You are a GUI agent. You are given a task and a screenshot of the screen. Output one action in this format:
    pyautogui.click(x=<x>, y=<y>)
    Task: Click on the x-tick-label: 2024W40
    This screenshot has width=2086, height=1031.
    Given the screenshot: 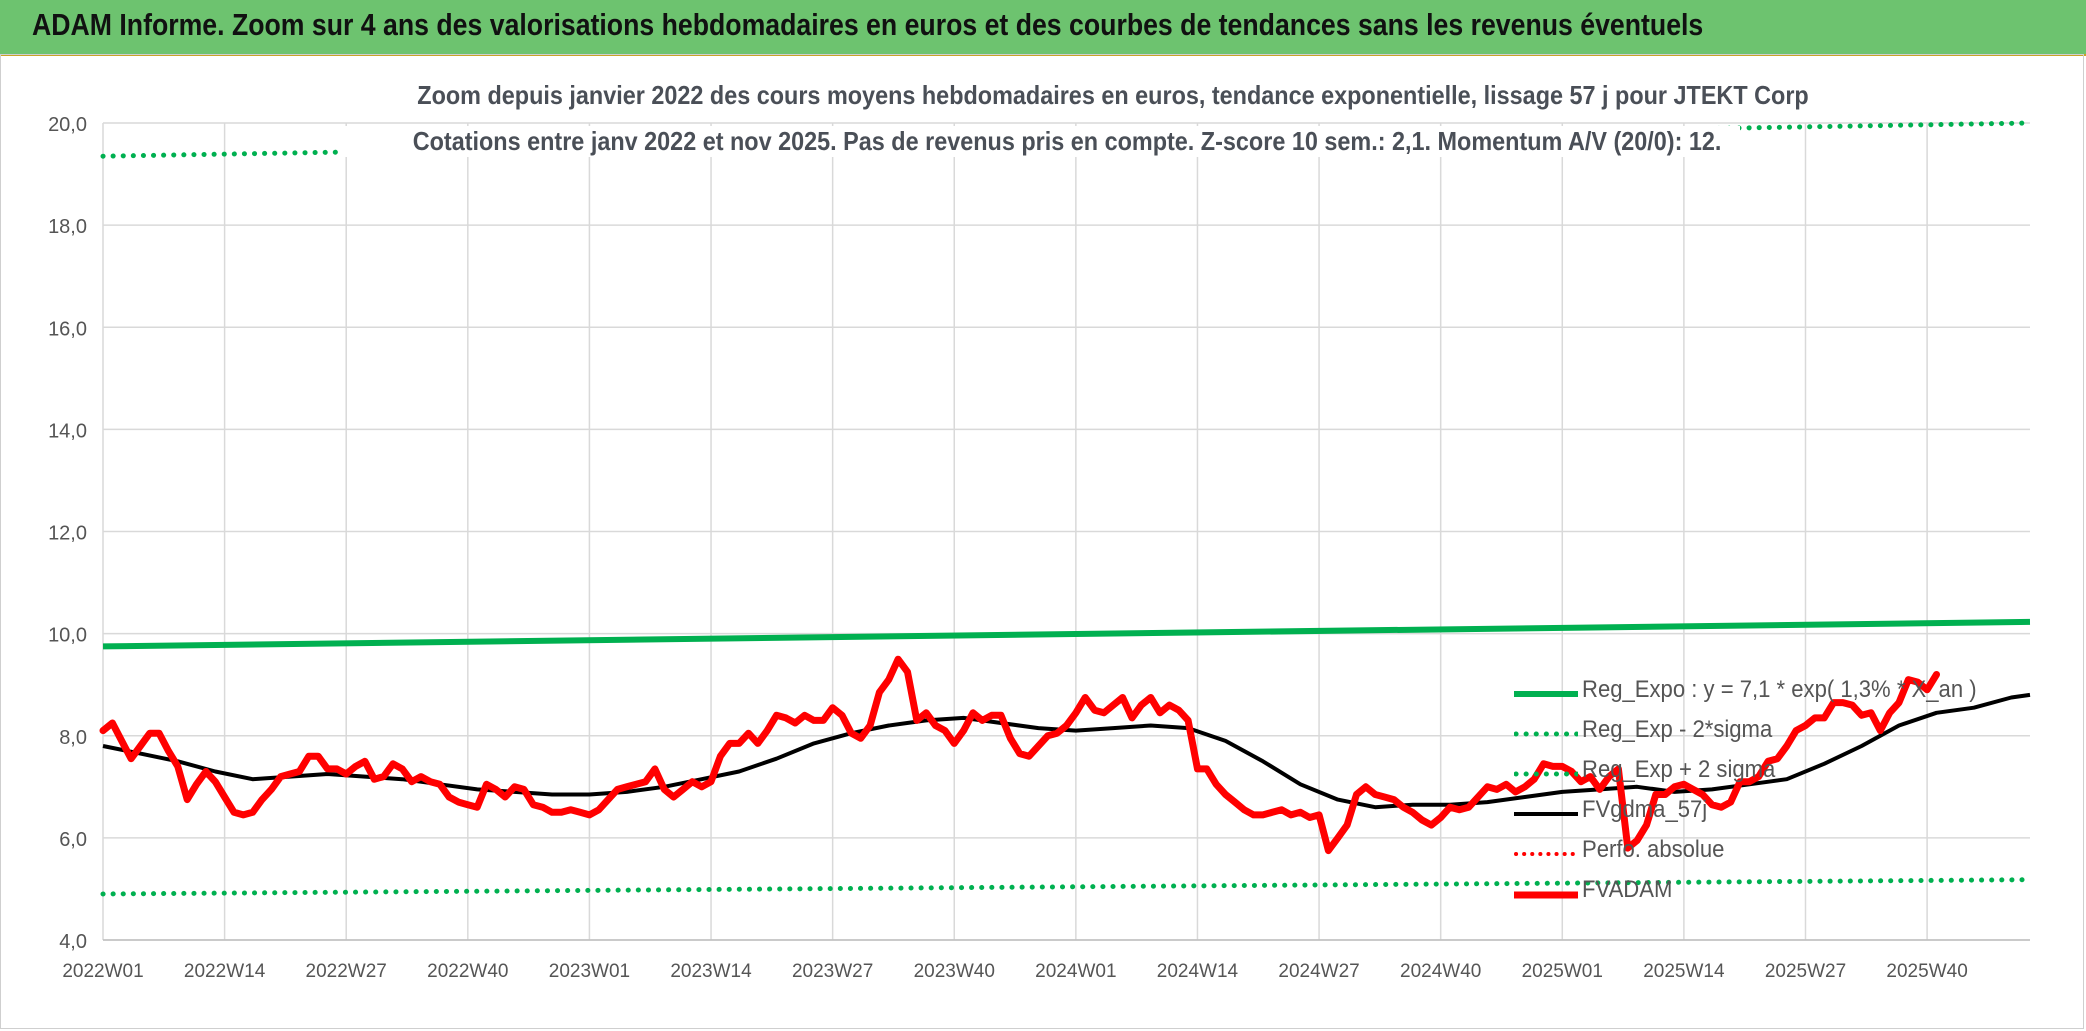 What is the action you would take?
    pyautogui.click(x=1440, y=971)
    